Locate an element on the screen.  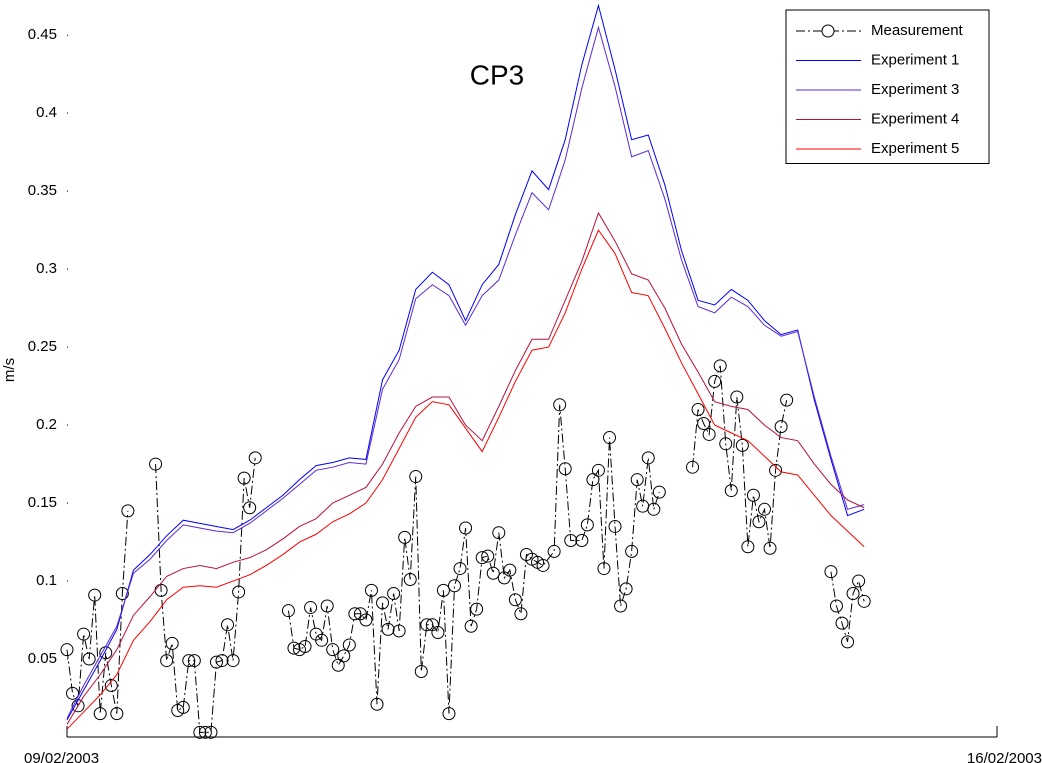
legend-box is located at coordinates (887, 86).